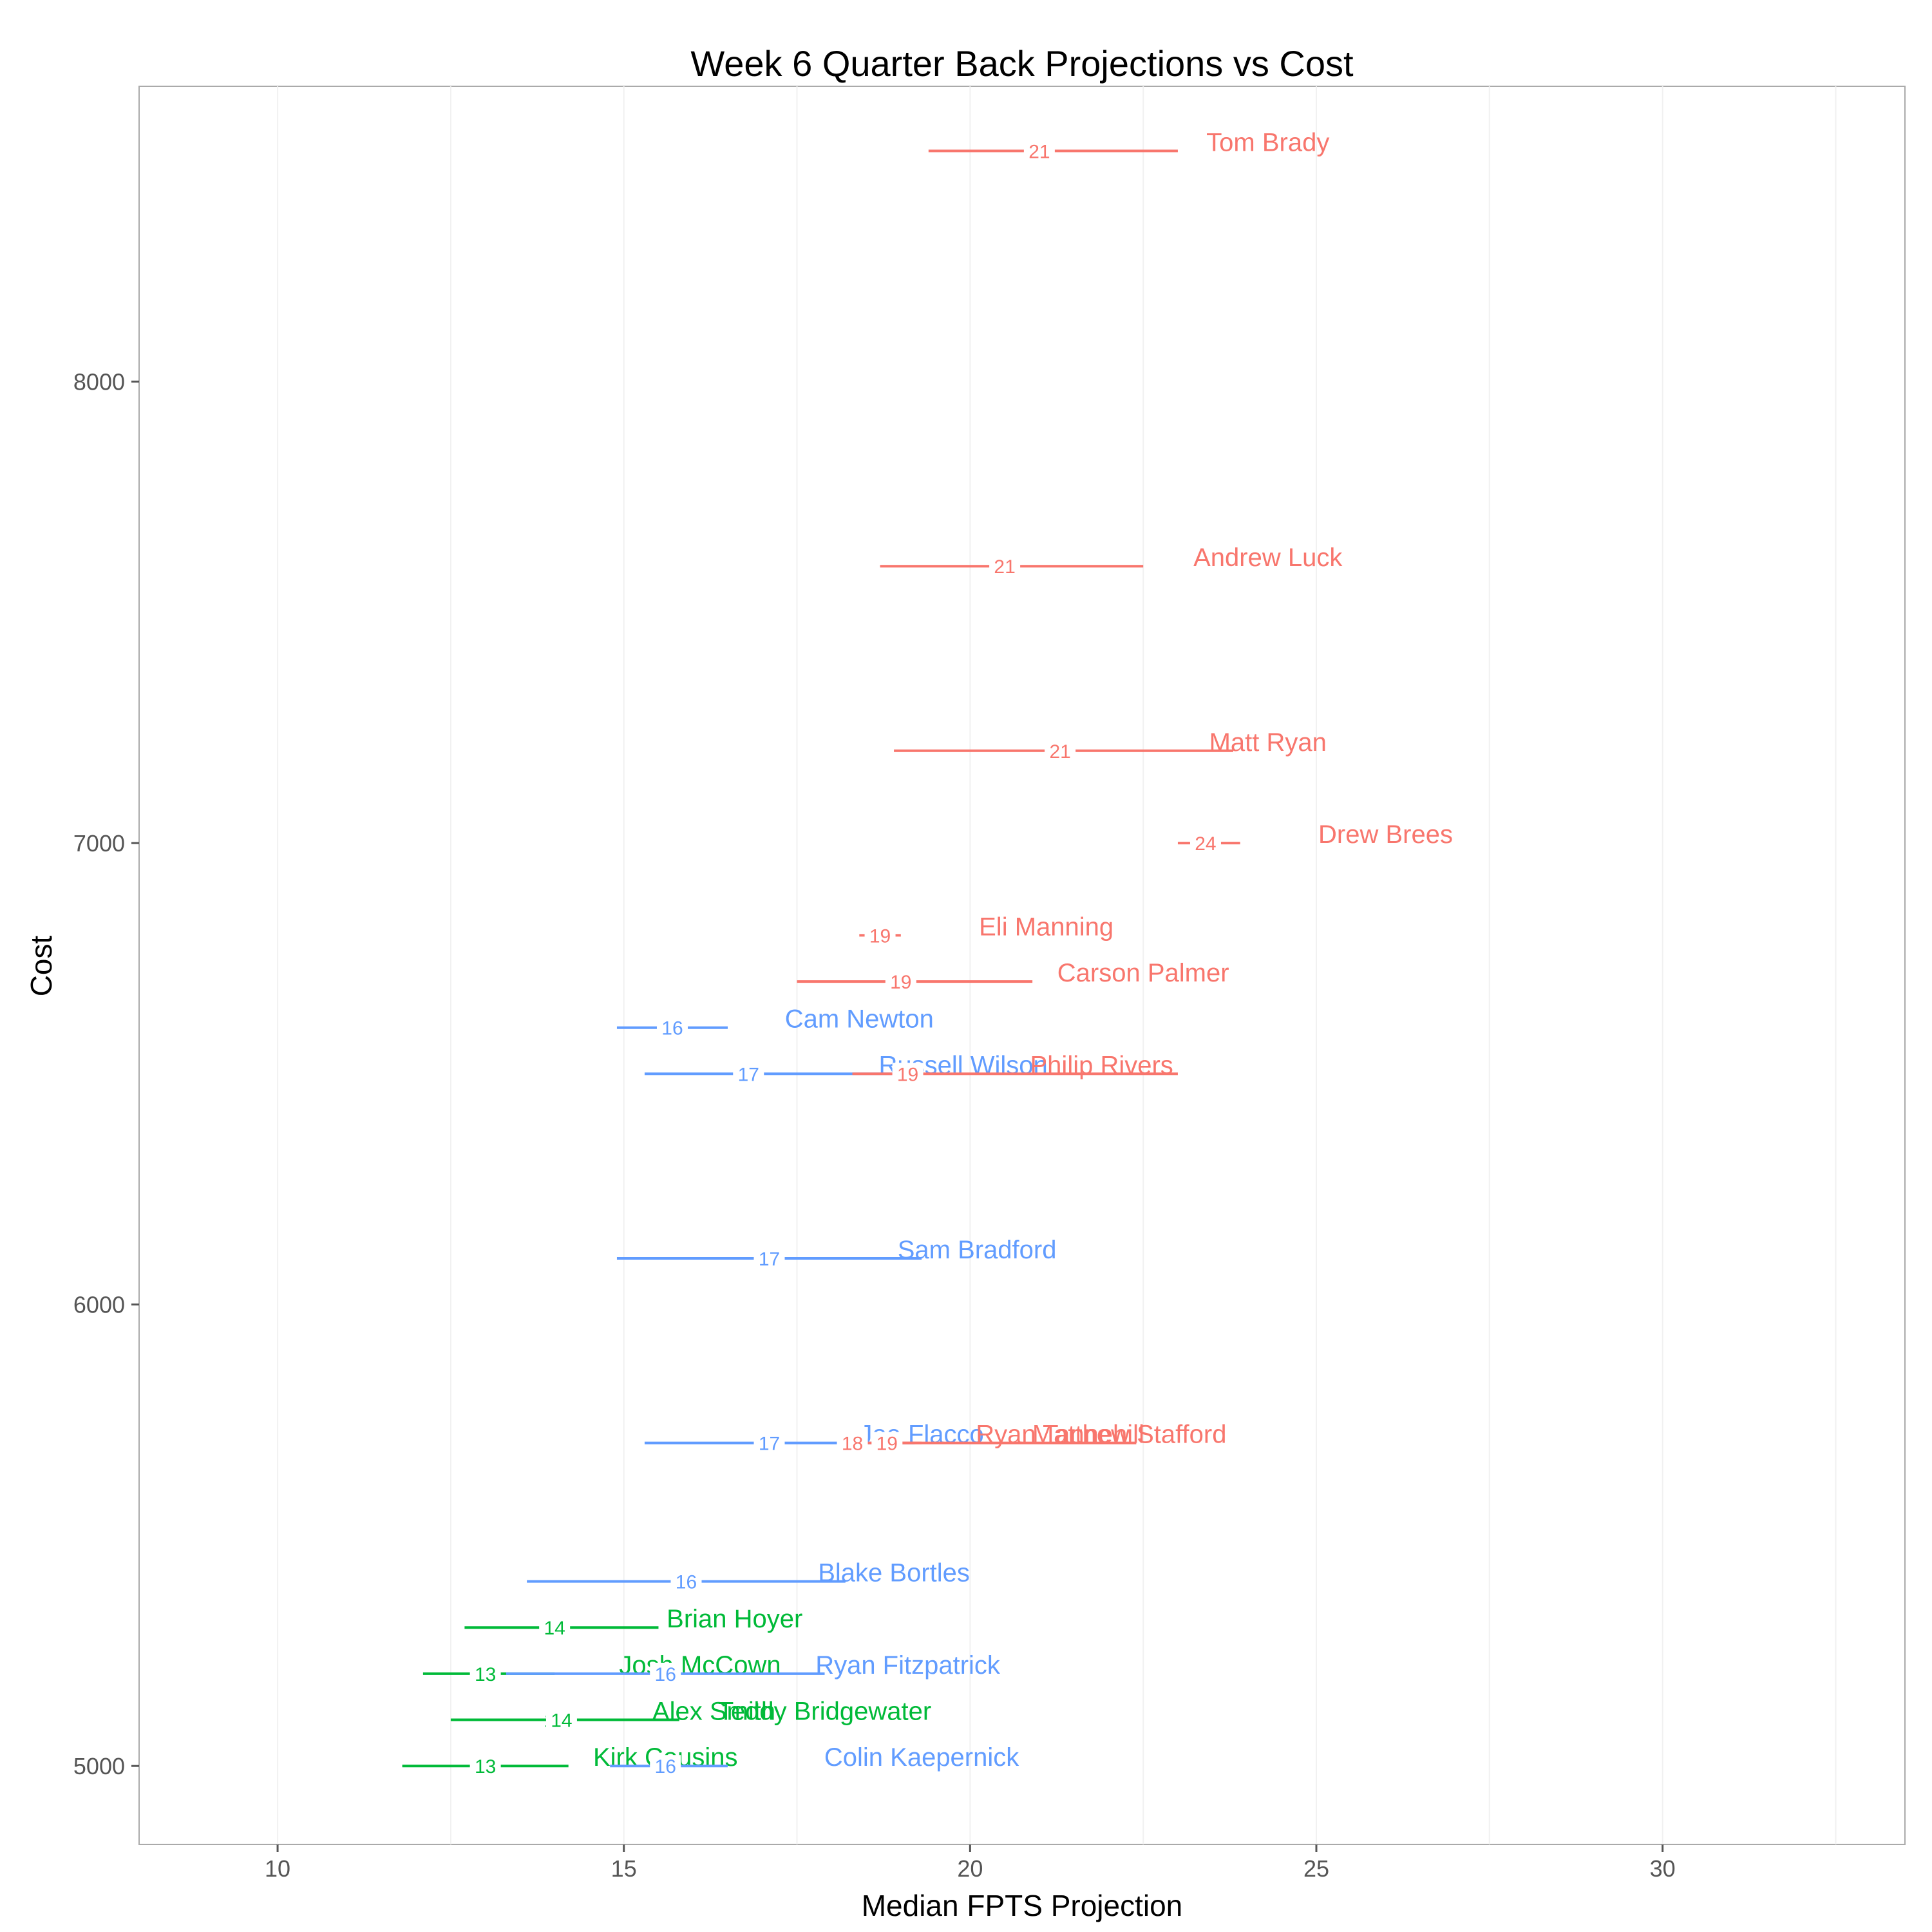 This screenshot has height=1932, width=1932. What do you see at coordinates (99, 1305) in the screenshot?
I see `y-tick-label: 6000` at bounding box center [99, 1305].